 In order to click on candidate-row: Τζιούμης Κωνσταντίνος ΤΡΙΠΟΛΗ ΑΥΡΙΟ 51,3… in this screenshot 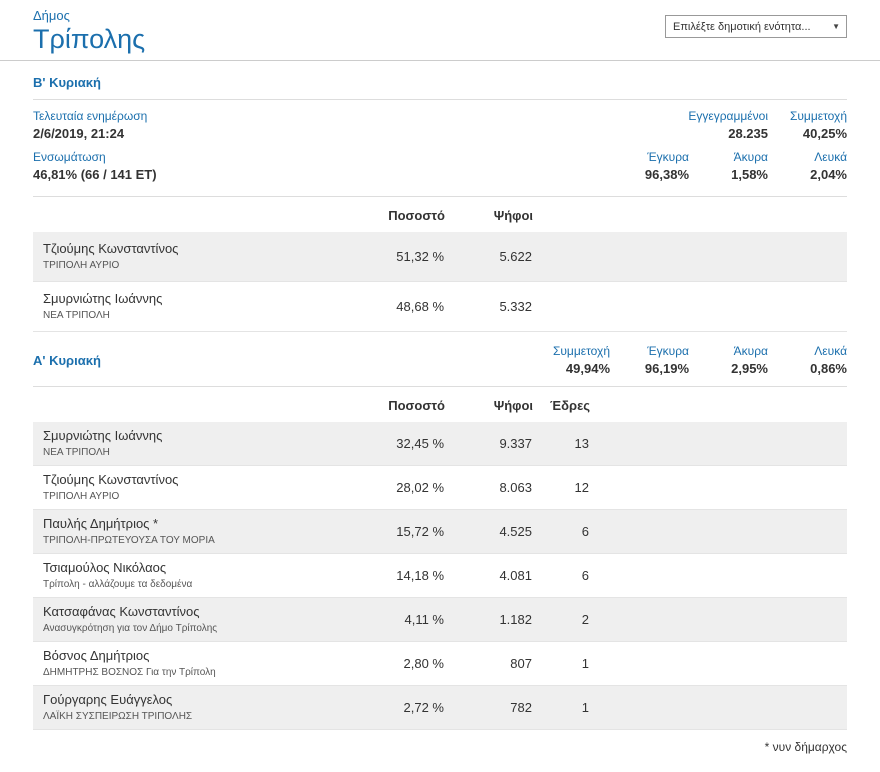, I will do `click(440, 257)`.